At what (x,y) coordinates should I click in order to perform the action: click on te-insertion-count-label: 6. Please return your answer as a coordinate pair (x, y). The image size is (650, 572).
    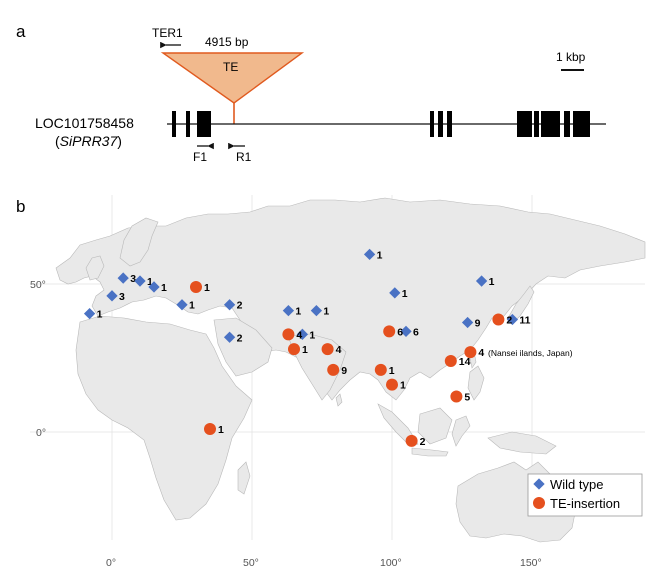
    Looking at the image, I should click on (400, 332).